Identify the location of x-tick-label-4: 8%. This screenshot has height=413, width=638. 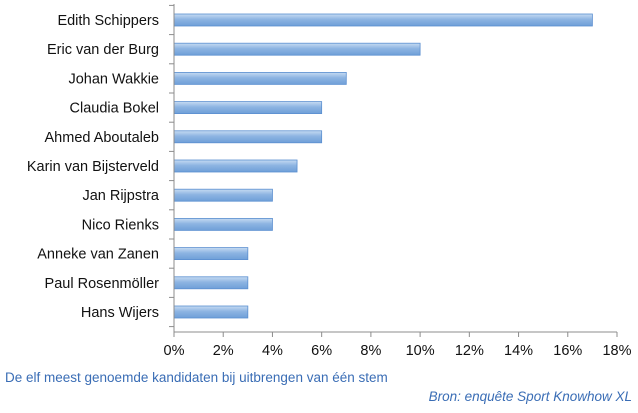
(370, 351).